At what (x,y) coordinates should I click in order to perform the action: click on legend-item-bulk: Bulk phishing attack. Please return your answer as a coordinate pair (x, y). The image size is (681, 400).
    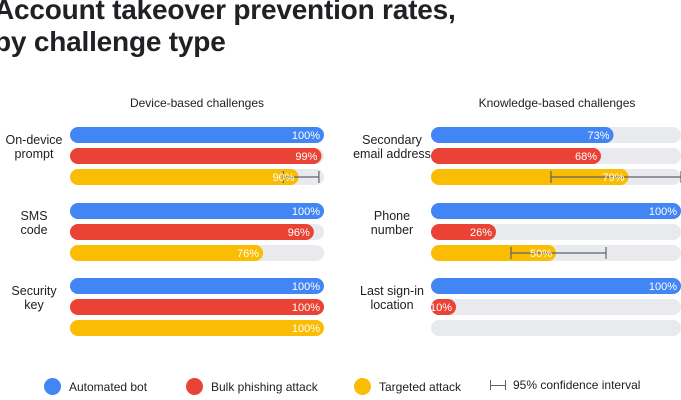
    Looking at the image, I should click on (252, 386).